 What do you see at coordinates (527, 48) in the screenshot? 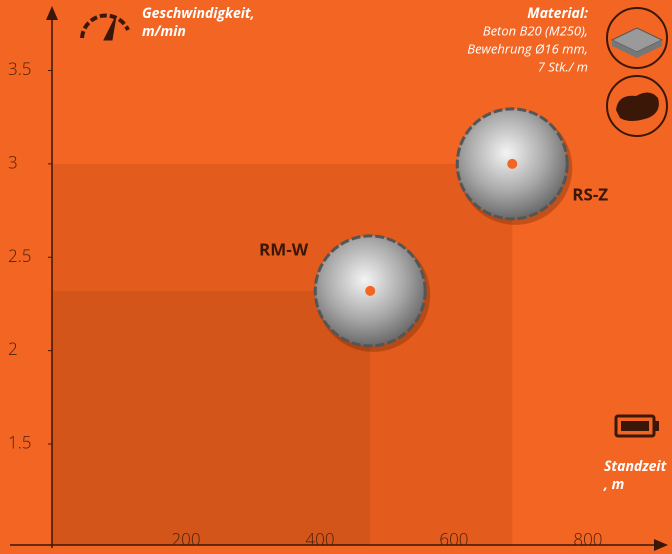
I see `note-line: Bewehrung Ø16 mm,` at bounding box center [527, 48].